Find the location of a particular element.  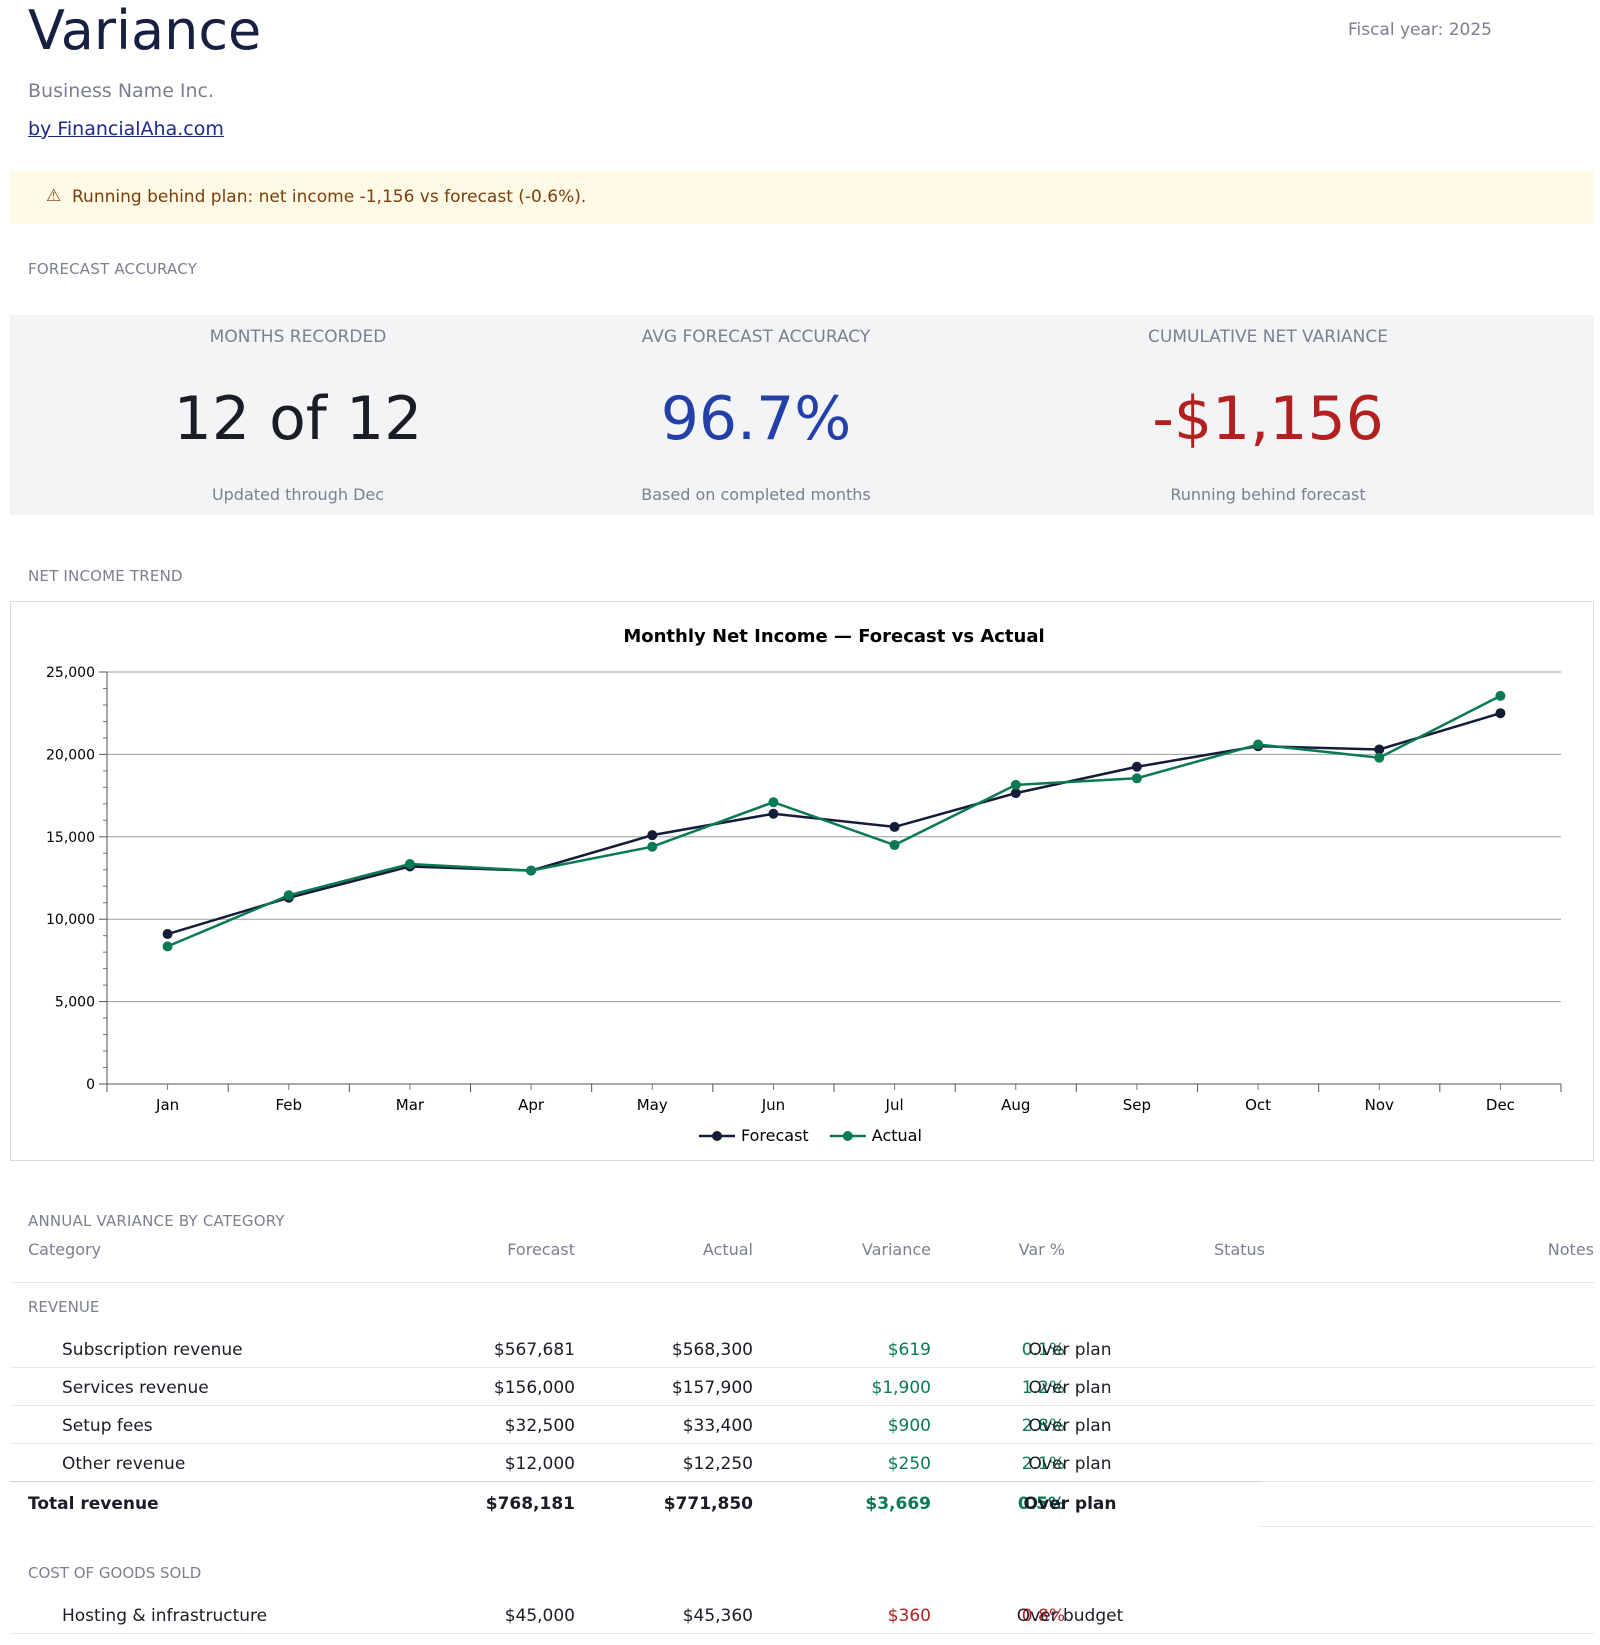

cell-actual: $12,250 is located at coordinates (717, 1464).